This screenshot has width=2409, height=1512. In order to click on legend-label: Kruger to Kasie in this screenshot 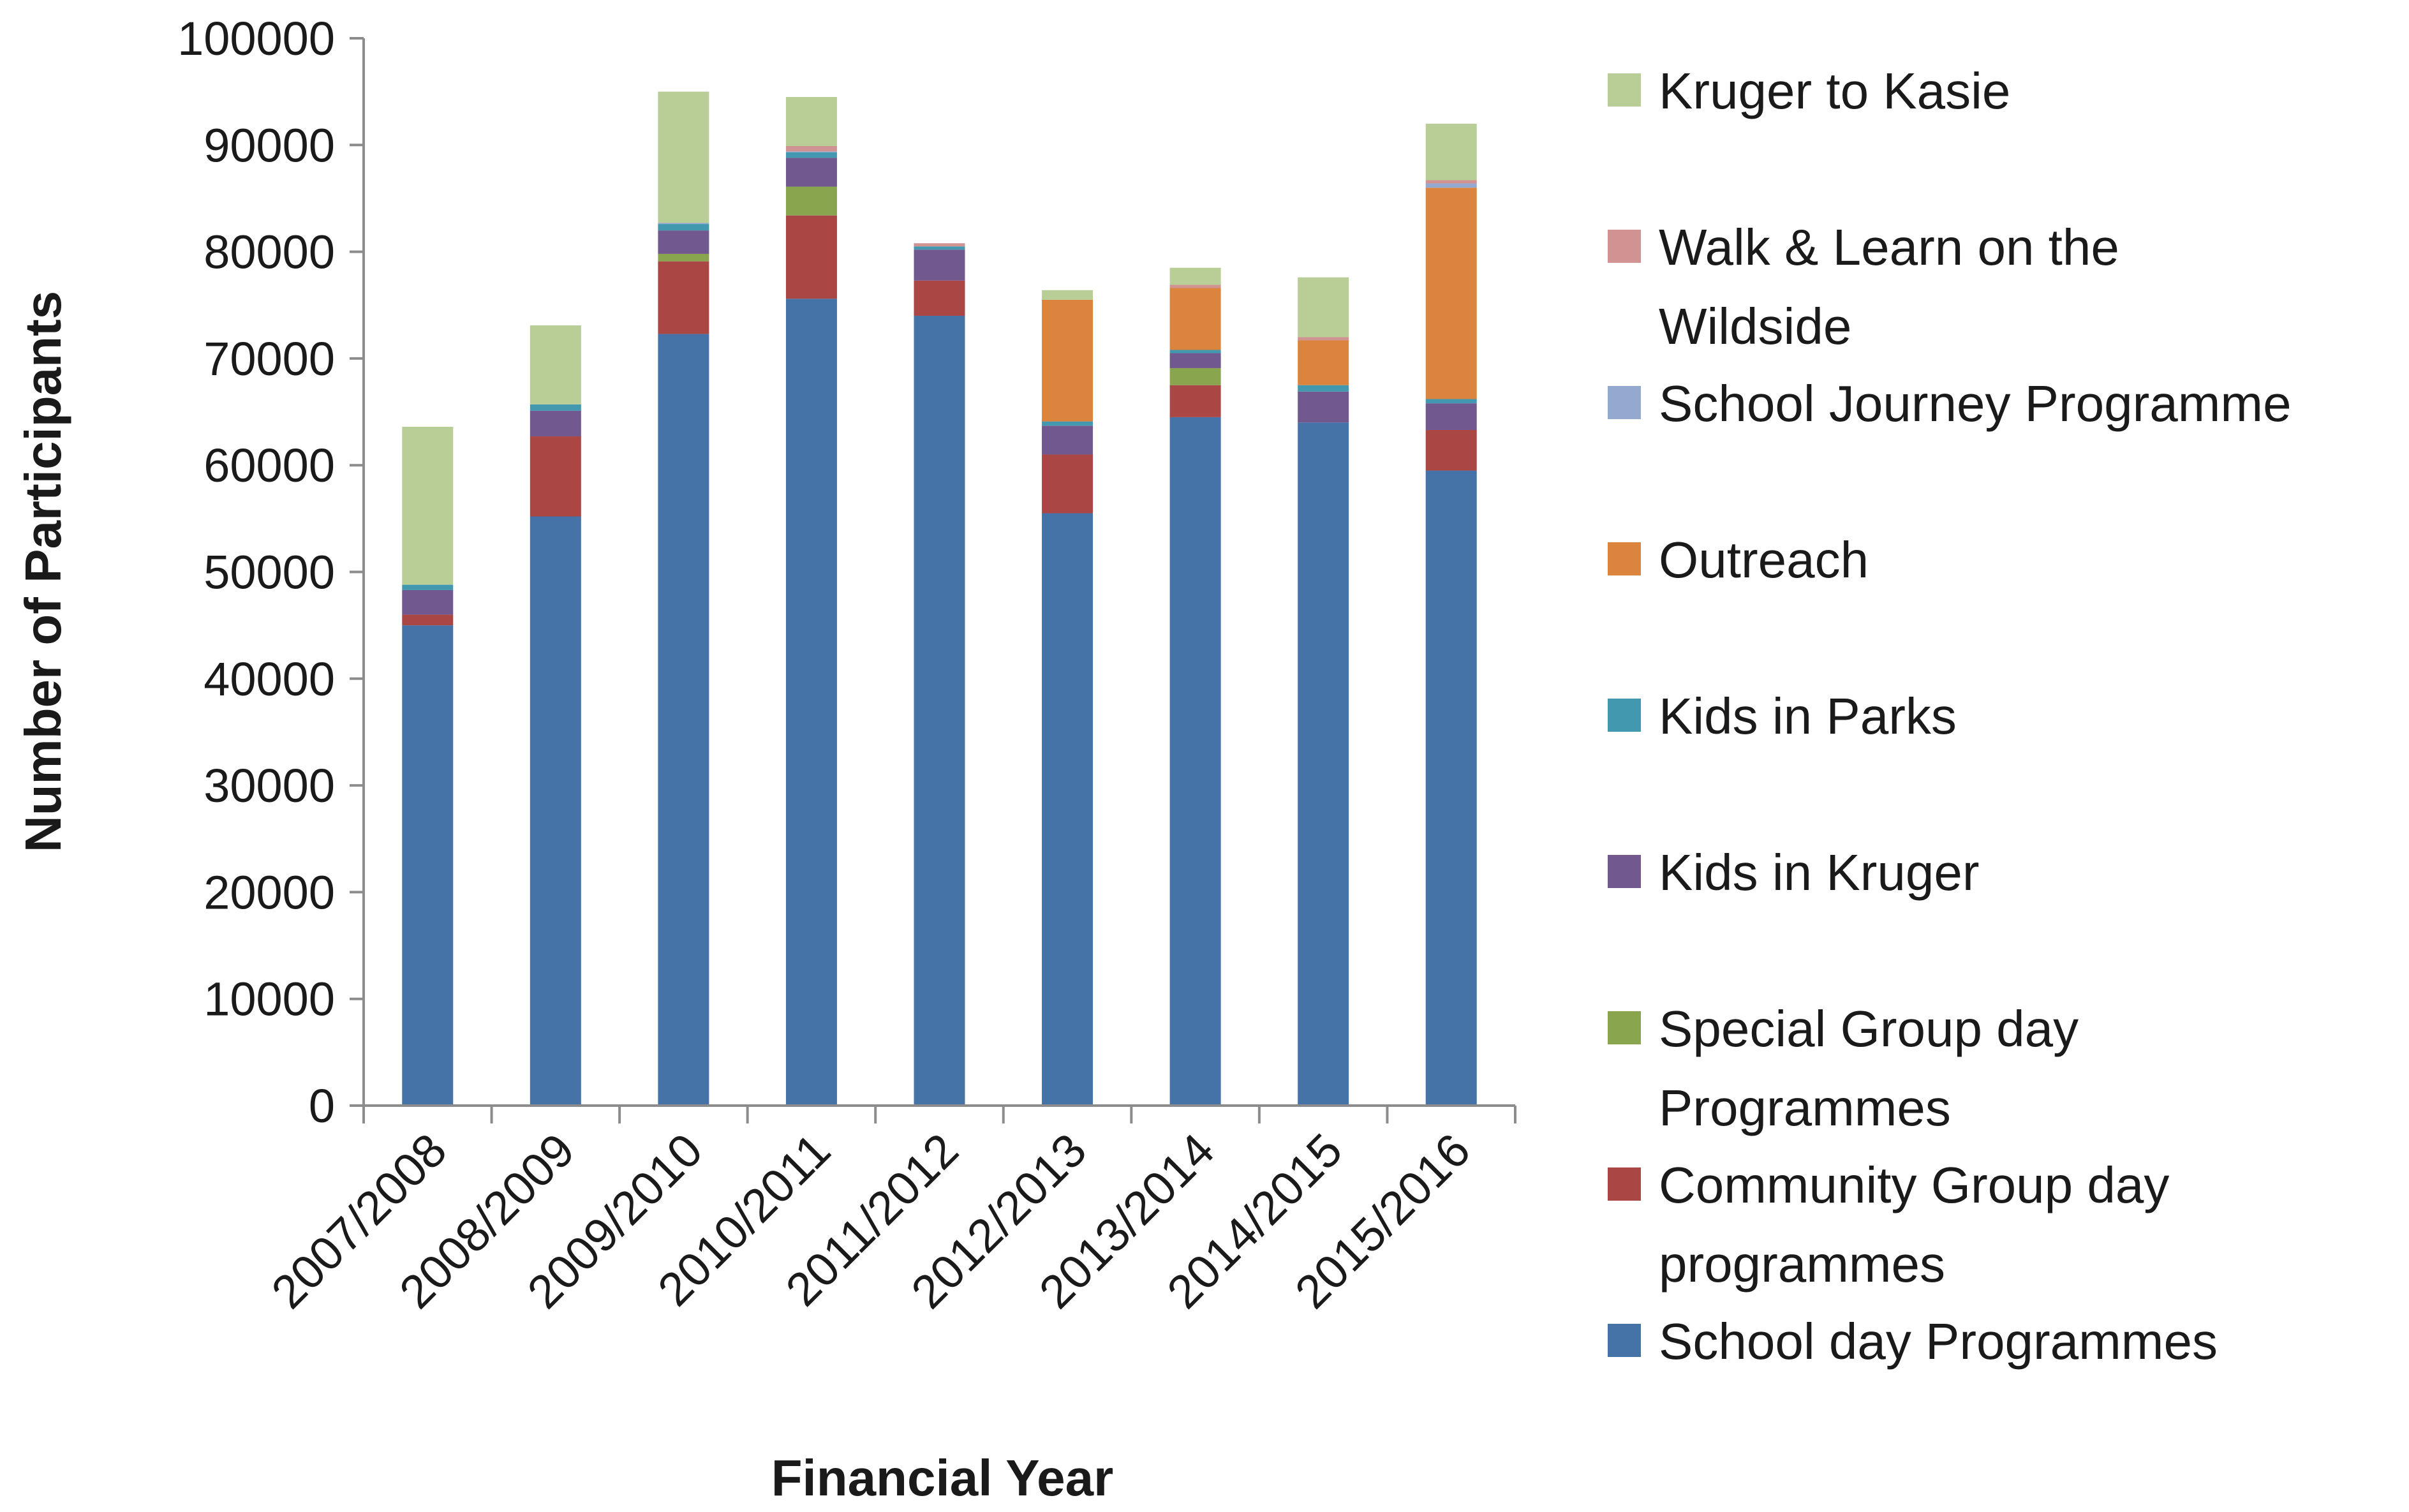, I will do `click(1834, 91)`.